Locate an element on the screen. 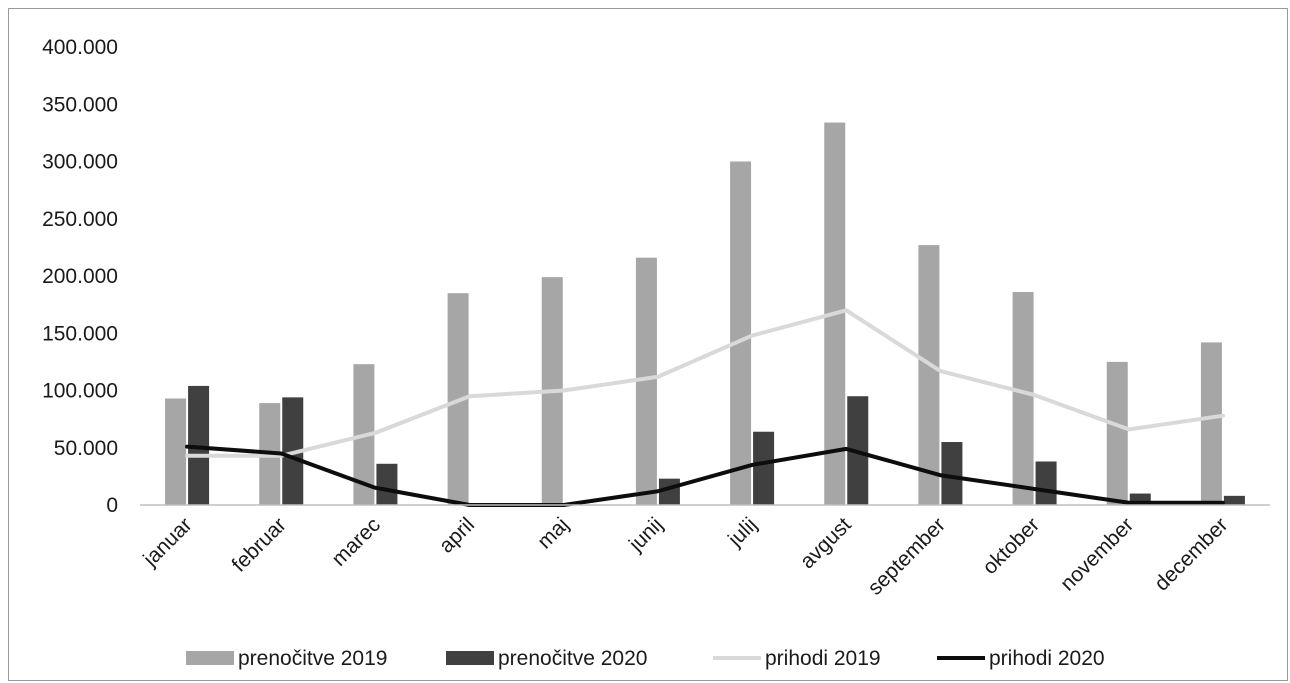 The image size is (1290, 683). x-tick-label: maj is located at coordinates (553, 533).